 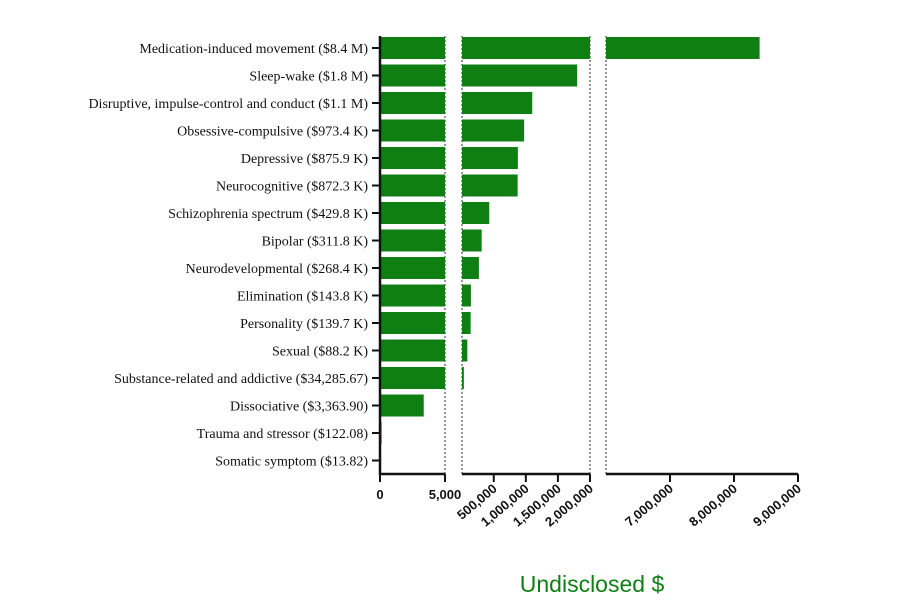 I want to click on x-tick-label: 8,000,000, so click(x=713, y=505).